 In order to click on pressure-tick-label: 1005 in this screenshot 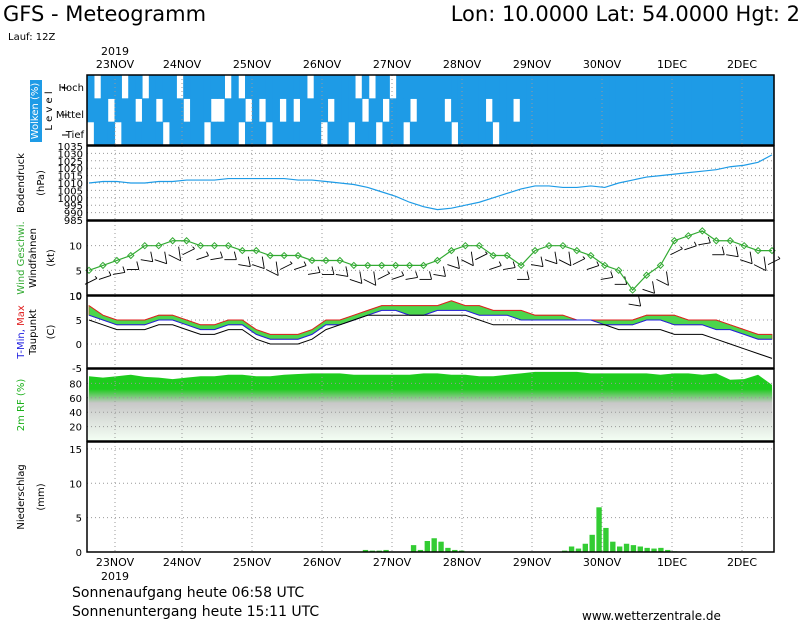, I will do `click(70, 191)`.